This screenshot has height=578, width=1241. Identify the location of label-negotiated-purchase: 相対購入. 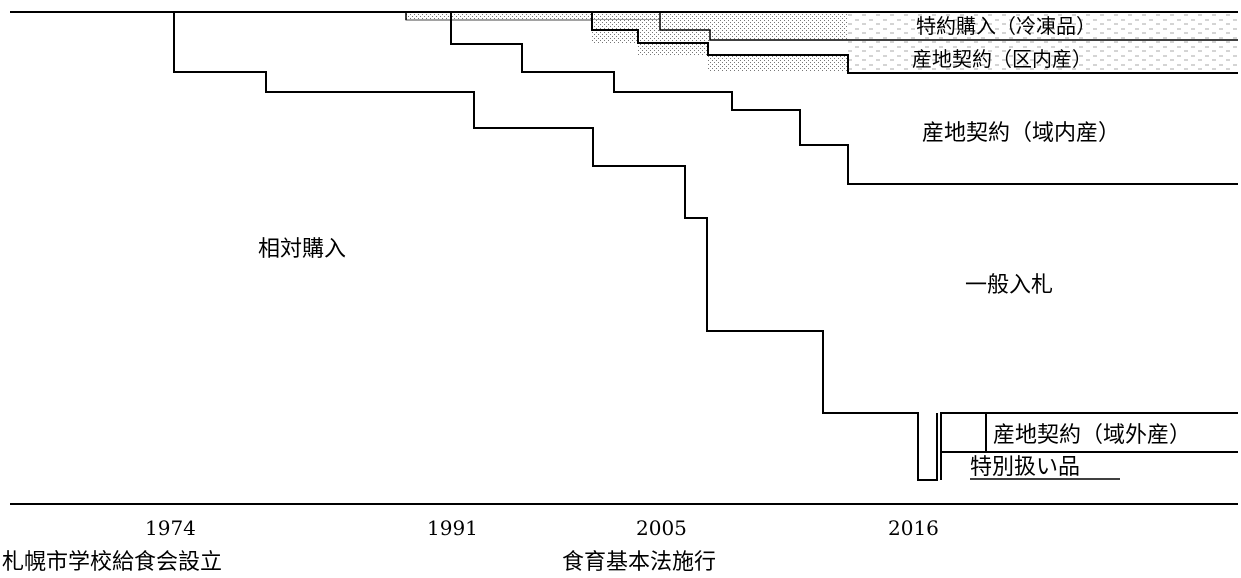
(302, 249).